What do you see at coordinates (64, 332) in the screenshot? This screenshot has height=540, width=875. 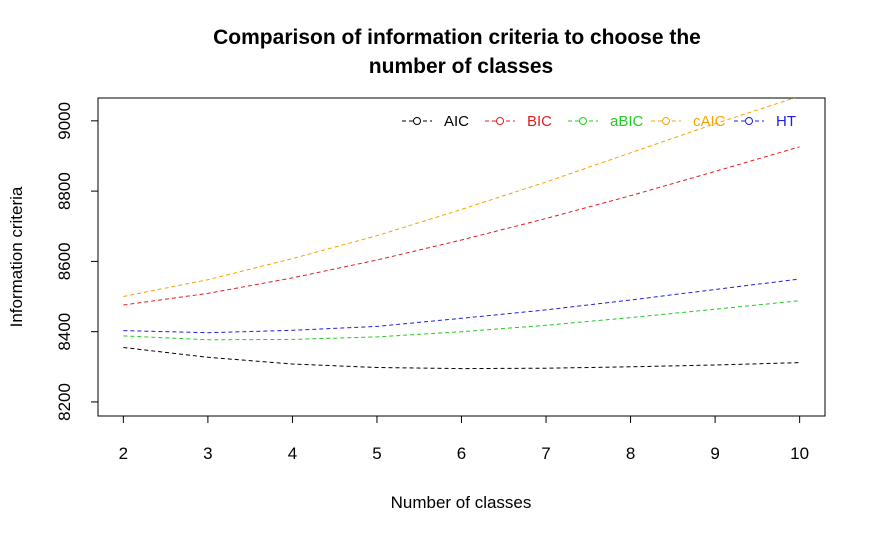 I see `y-tick-label: 8400` at bounding box center [64, 332].